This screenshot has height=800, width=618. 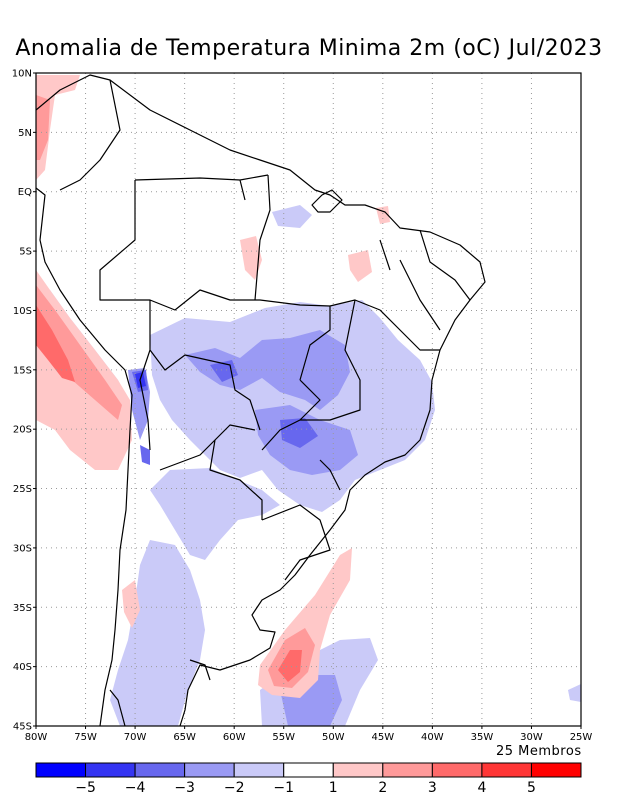 I want to click on lon-tick-label: 55W, so click(x=283, y=737).